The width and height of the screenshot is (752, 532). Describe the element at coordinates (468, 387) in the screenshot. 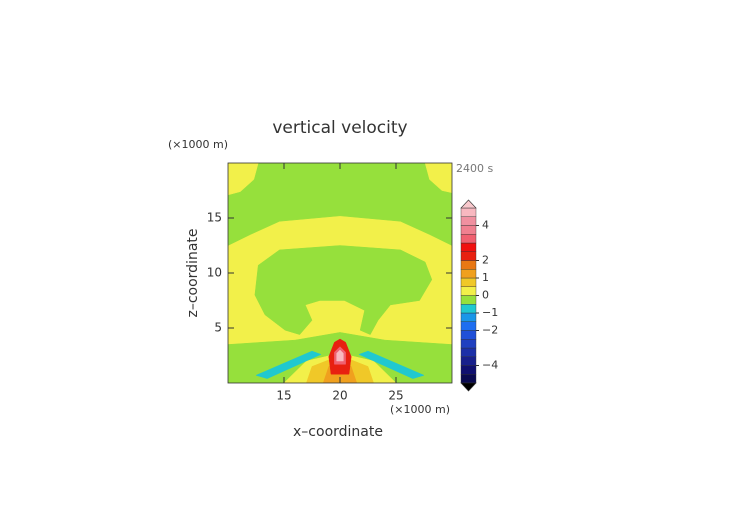

I see `colorbar-extend-low` at that location.